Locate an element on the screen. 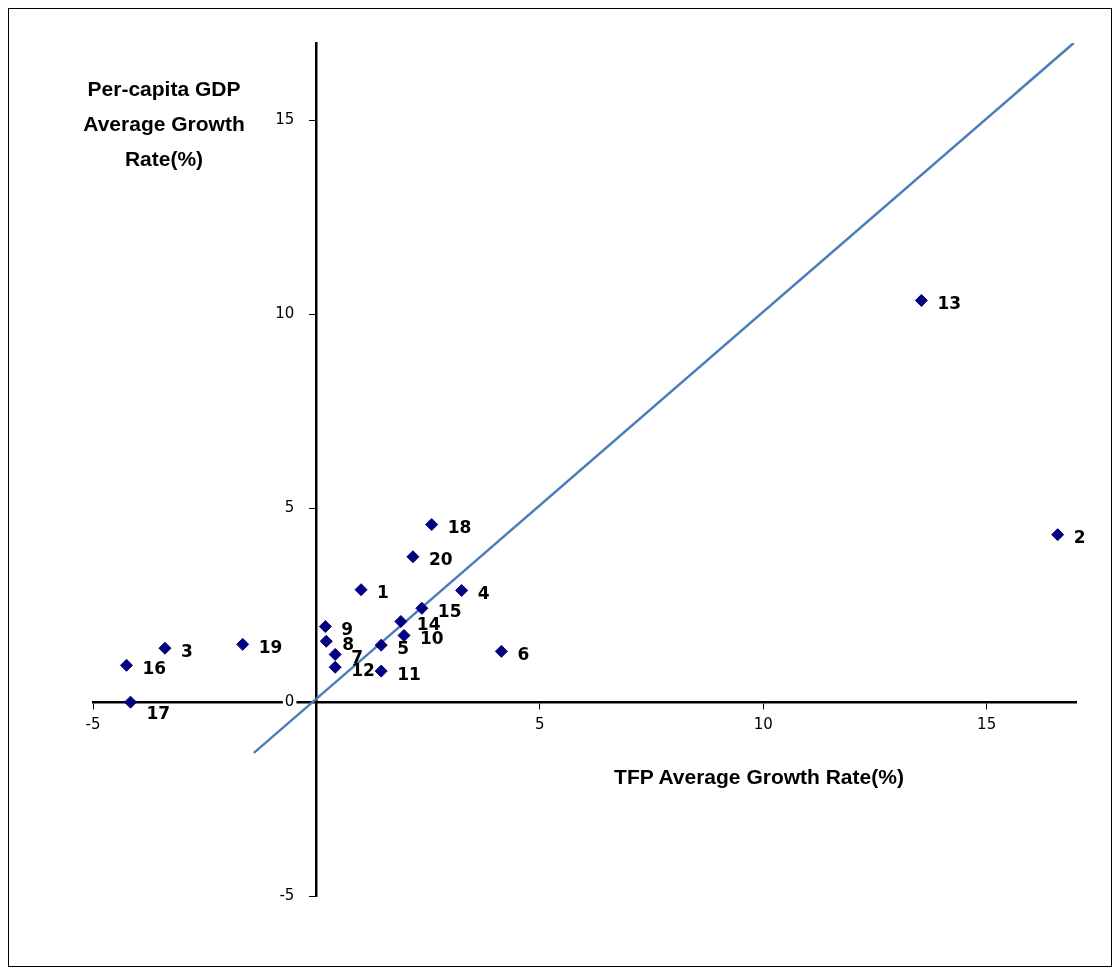 This screenshot has height=975, width=1120. annotation: 2 is located at coordinates (1079, 537).